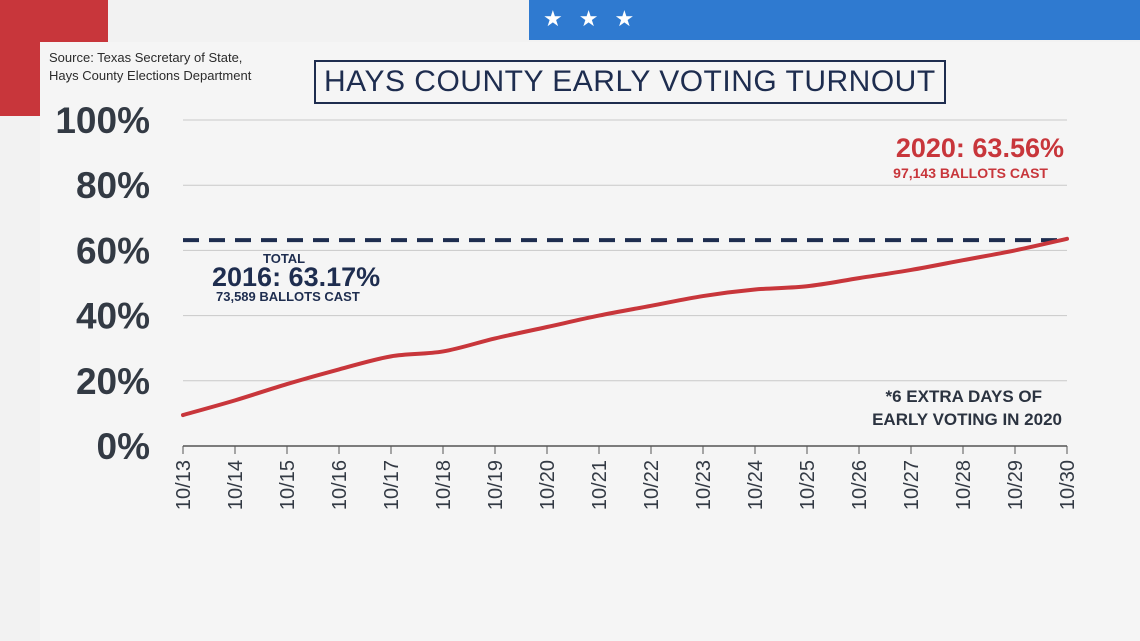  What do you see at coordinates (288, 296) in the screenshot?
I see `ballots-2016: 73,589 BALLOTS CAST` at bounding box center [288, 296].